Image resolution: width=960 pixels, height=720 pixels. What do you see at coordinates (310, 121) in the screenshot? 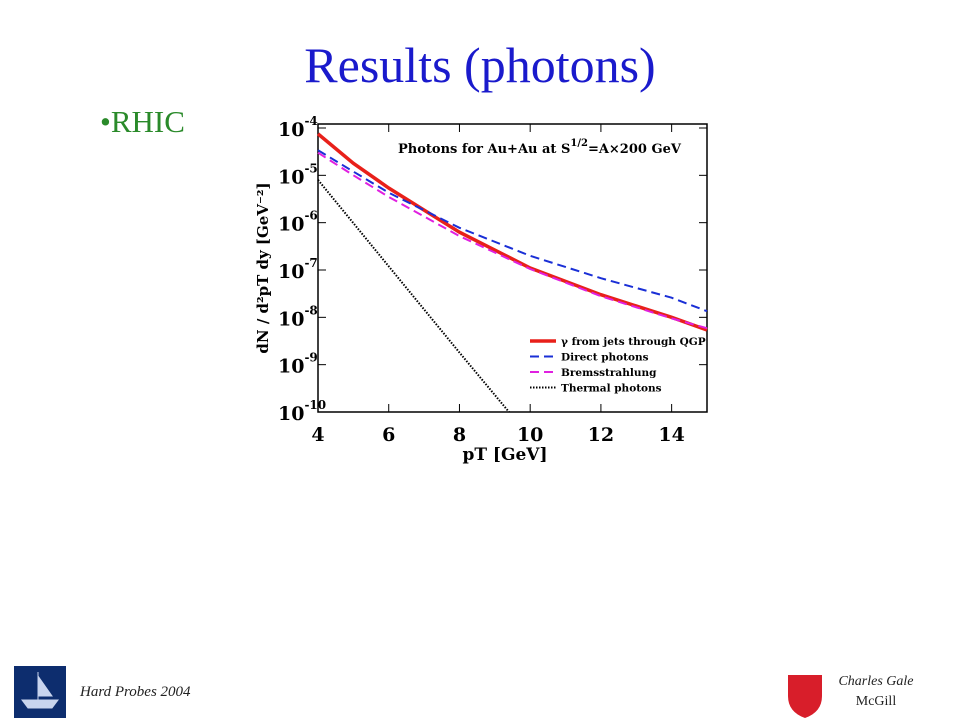
I see `tick-exponent: -4` at bounding box center [310, 121].